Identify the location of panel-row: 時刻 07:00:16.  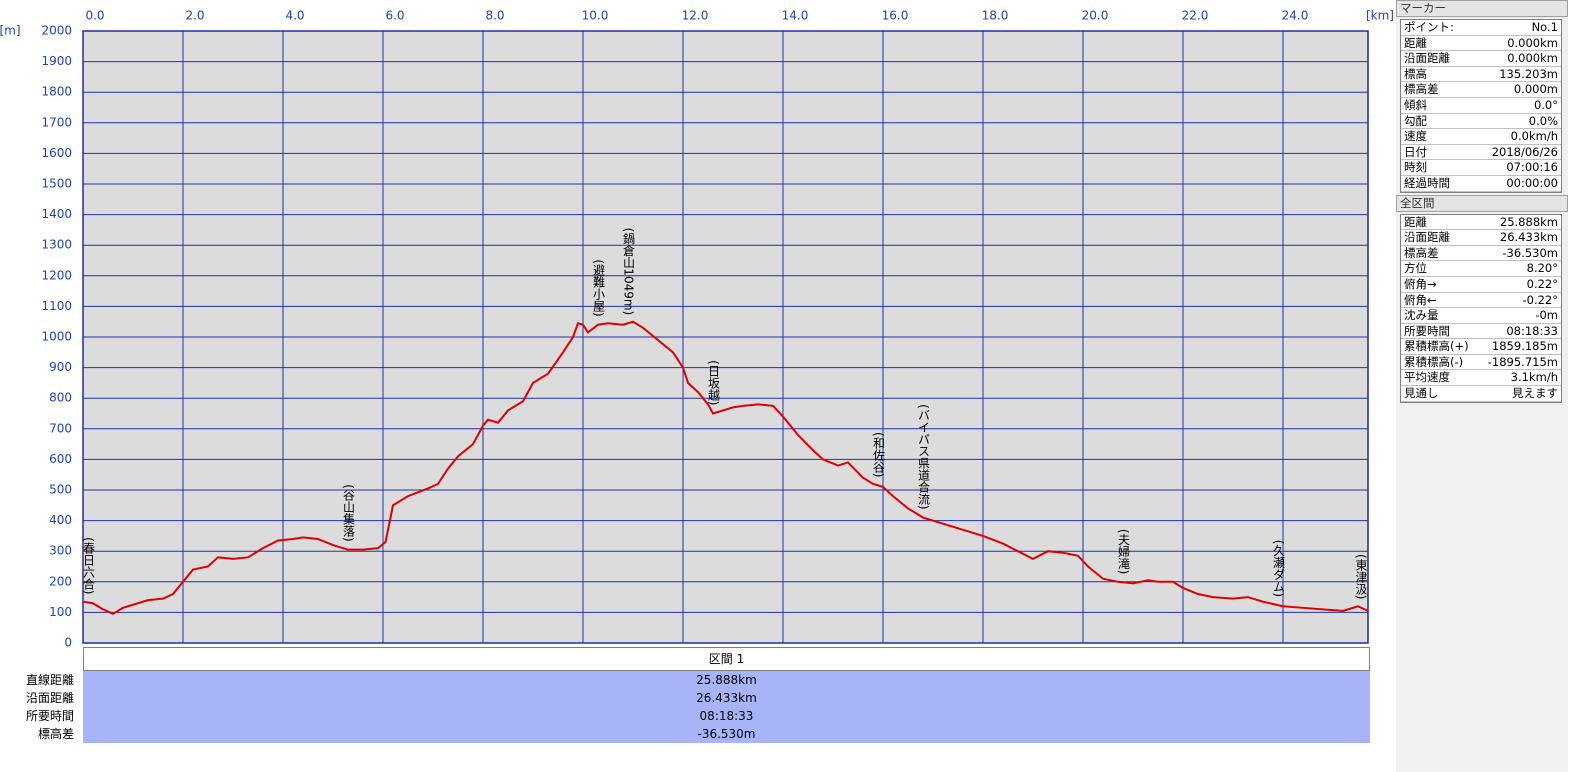
(1481, 168).